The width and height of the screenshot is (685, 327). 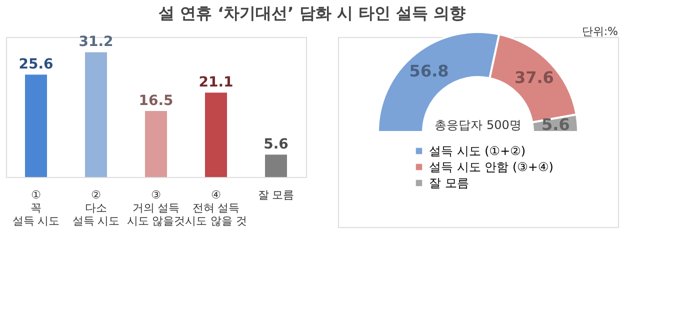 I want to click on data-label: 21.1, so click(x=216, y=82).